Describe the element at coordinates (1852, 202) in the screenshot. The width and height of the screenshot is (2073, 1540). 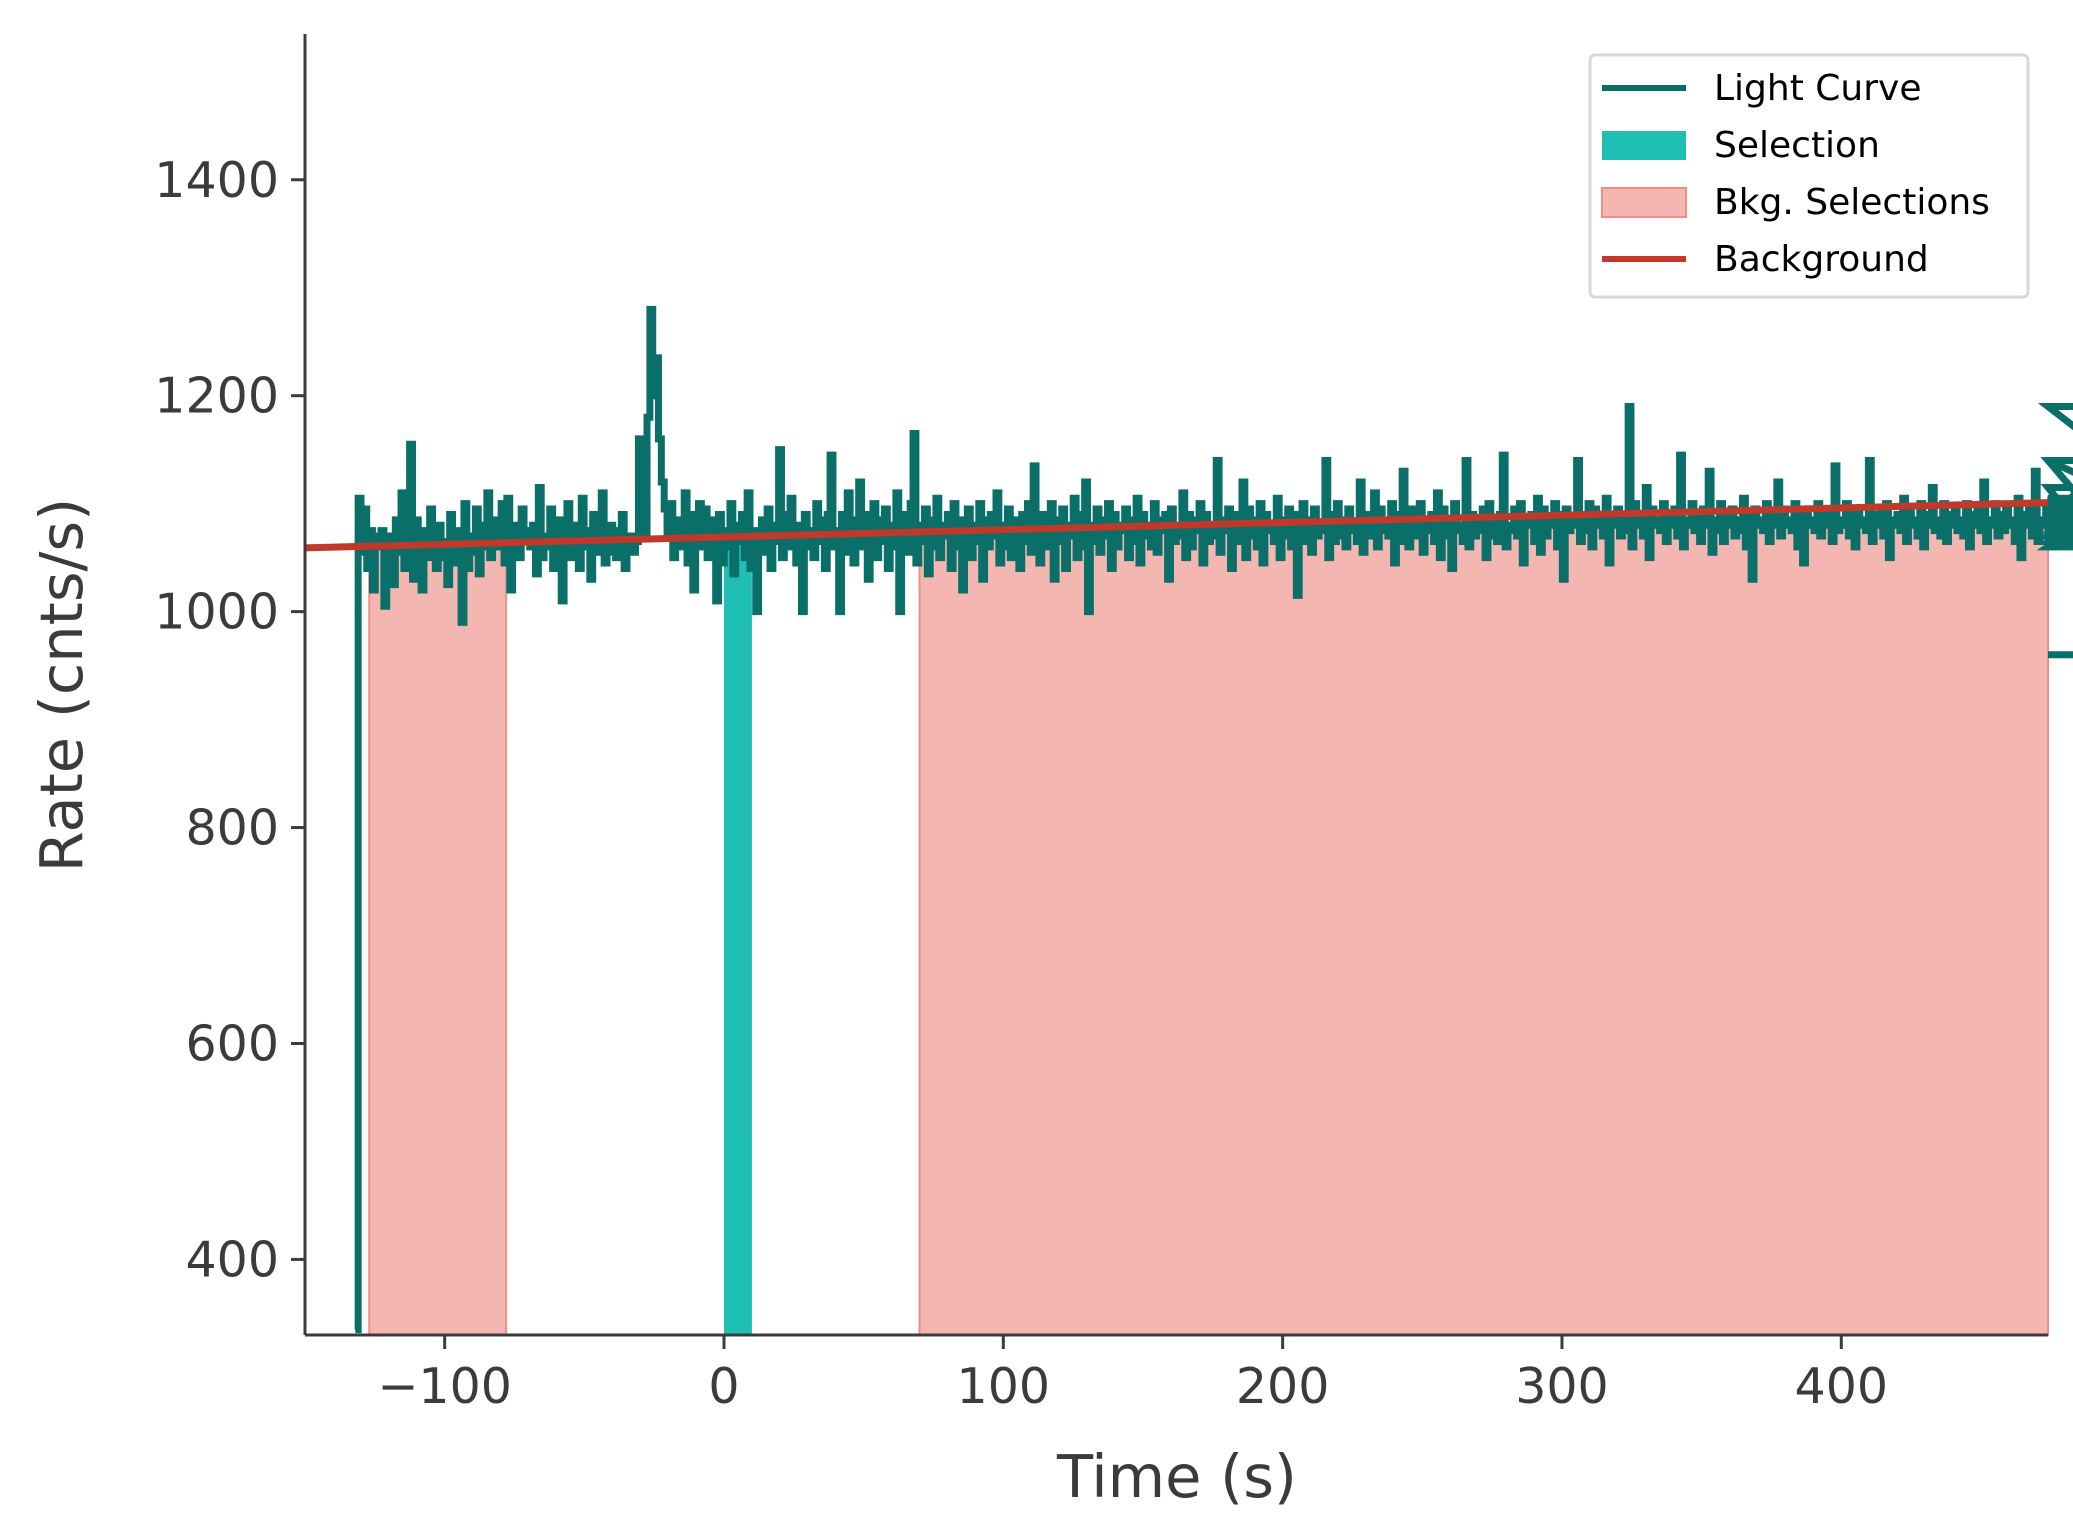
I see `legend-label-bkg-selections: Bkg. Selections` at that location.